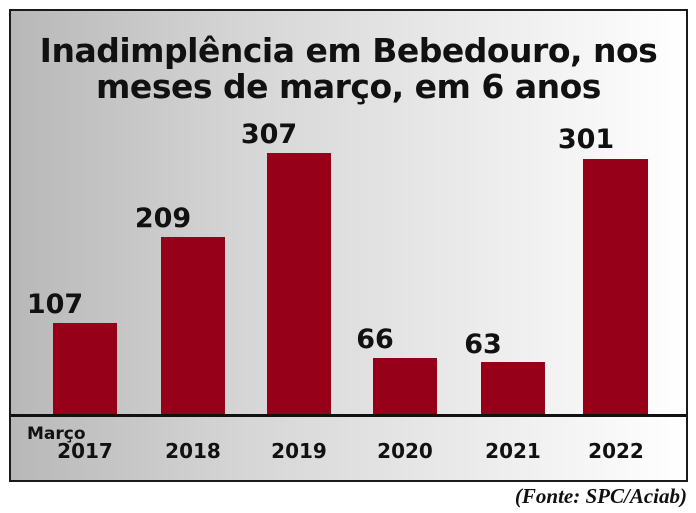  I want to click on bar-value-2017: 107, so click(55, 304).